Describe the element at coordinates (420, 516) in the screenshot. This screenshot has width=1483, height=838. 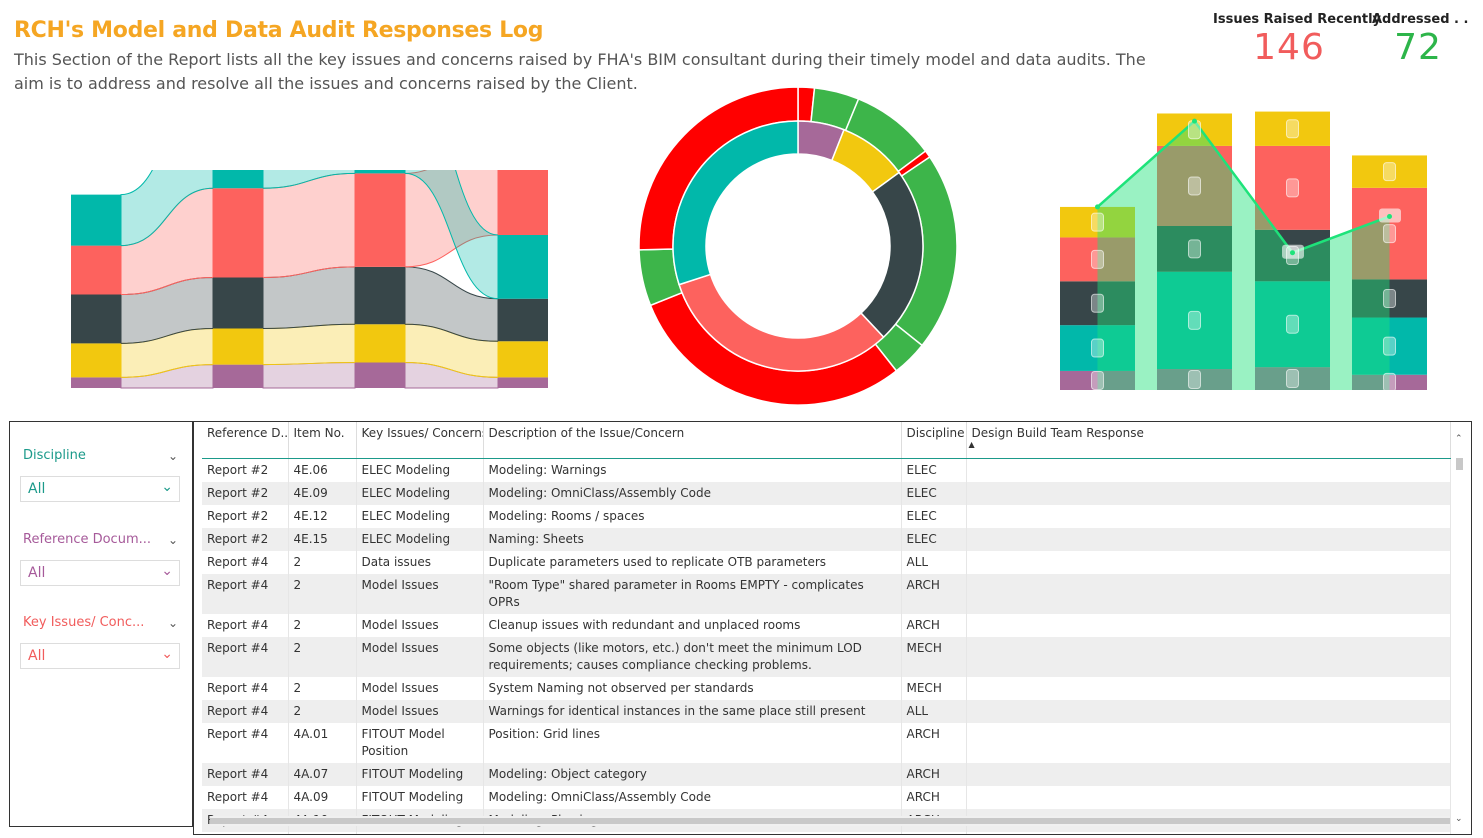
I see `cell-key-issue: ELEC Modeling` at that location.